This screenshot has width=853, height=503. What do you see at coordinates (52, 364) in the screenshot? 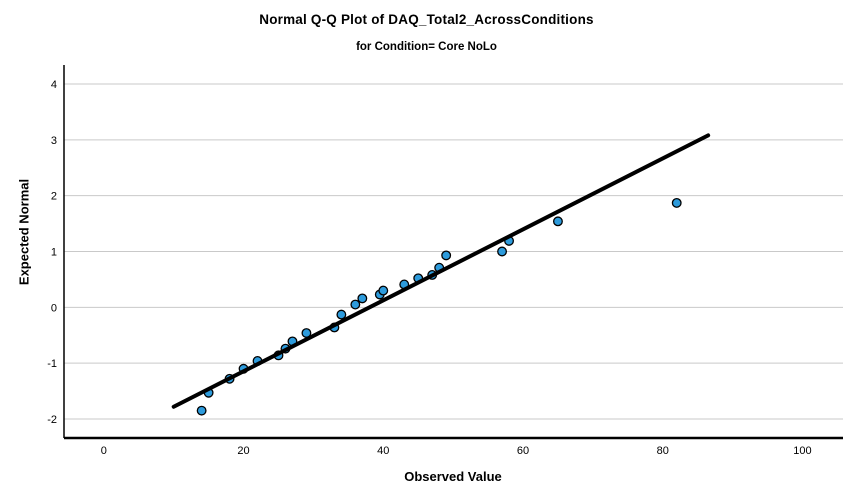
I see `y-tick-label: -1` at bounding box center [52, 364].